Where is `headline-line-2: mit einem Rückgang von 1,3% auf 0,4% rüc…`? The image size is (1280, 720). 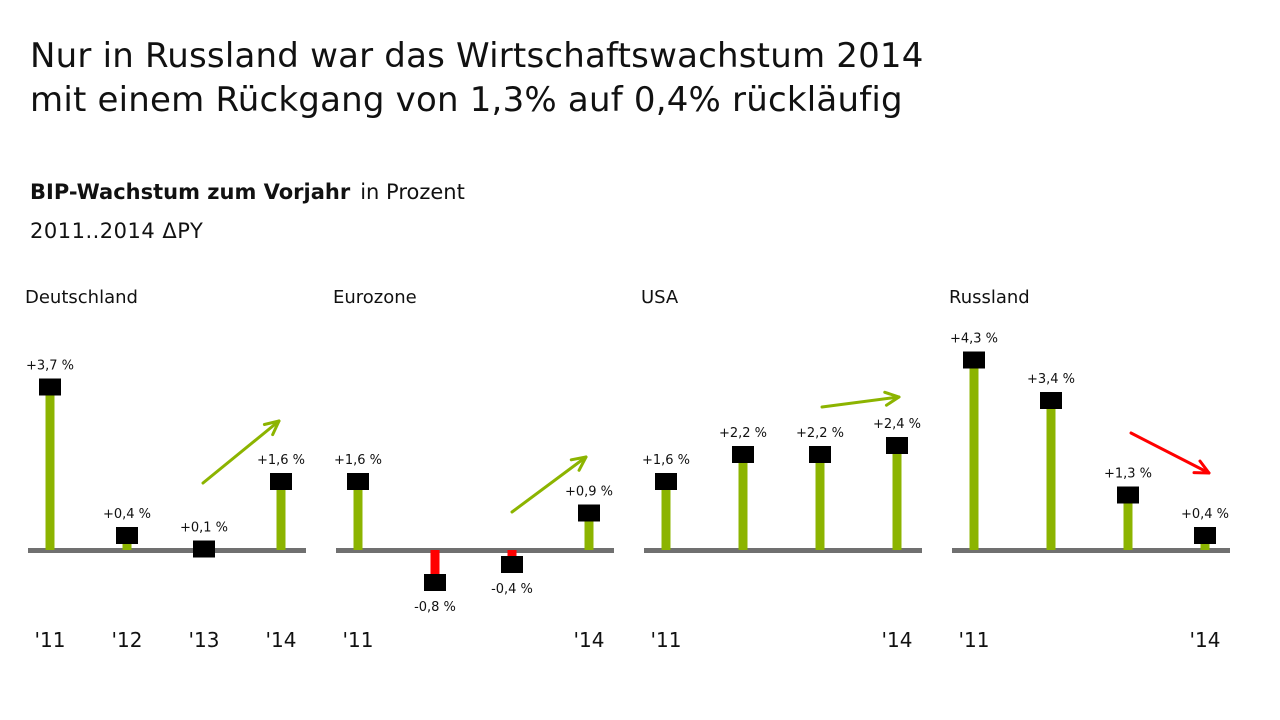 headline-line-2: mit einem Rückgang von 1,3% auf 0,4% rüc… is located at coordinates (466, 100).